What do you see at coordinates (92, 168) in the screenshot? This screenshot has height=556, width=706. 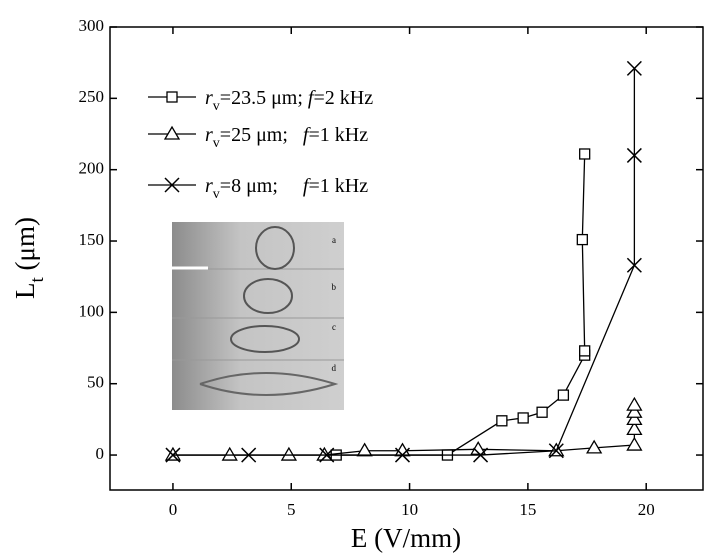 I see `y-tick-label: 200` at bounding box center [92, 168].